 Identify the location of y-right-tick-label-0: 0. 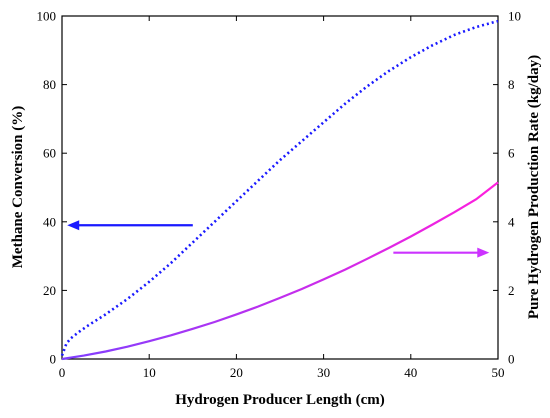
(511, 359).